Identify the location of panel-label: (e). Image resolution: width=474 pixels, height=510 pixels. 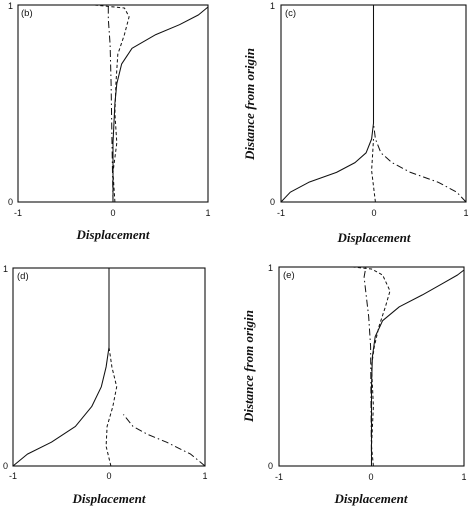
(289, 275).